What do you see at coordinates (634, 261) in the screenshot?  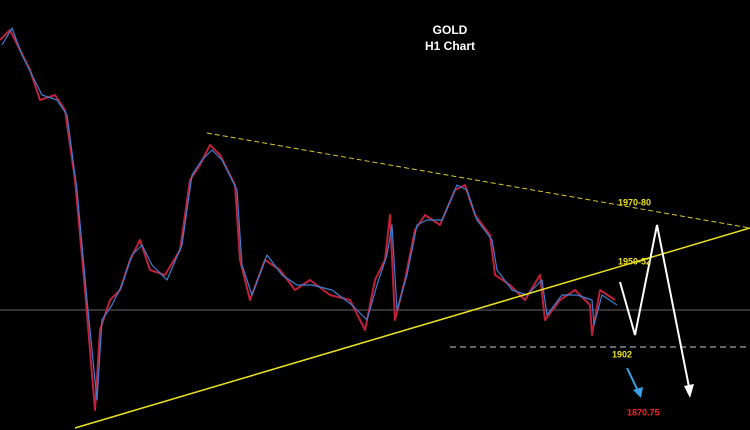 I see `annotation: 1950-52` at bounding box center [634, 261].